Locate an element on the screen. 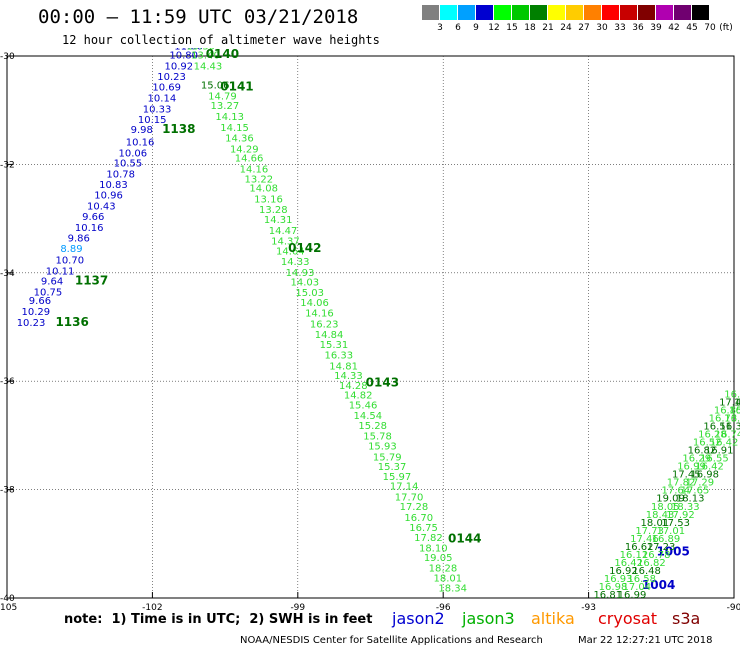 The width and height of the screenshot is (740, 650). swh-value: 18.01 is located at coordinates (448, 579).